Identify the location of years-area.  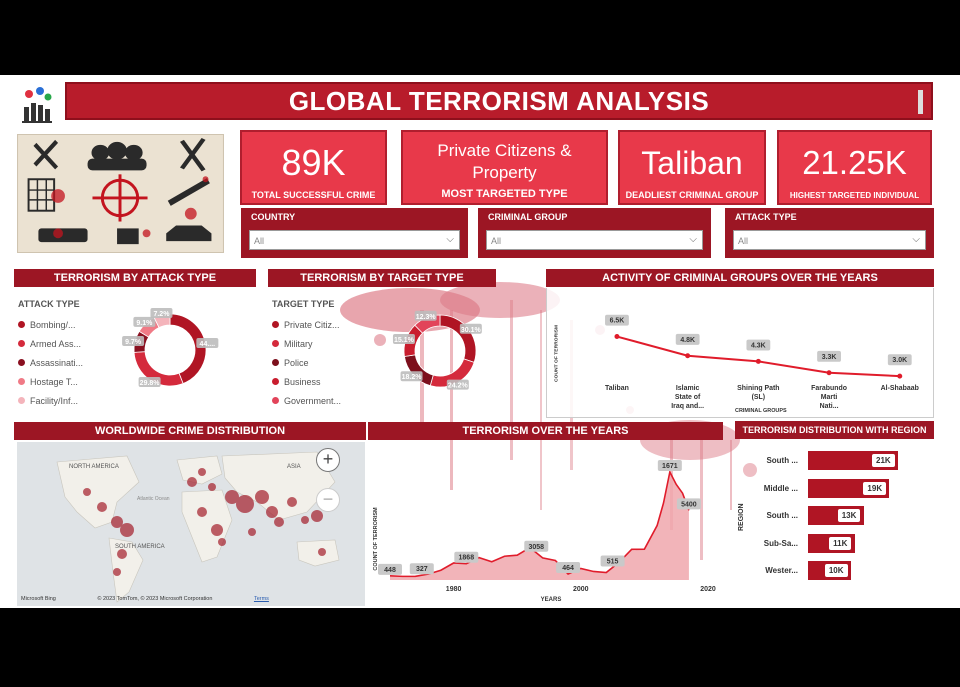
(539, 526).